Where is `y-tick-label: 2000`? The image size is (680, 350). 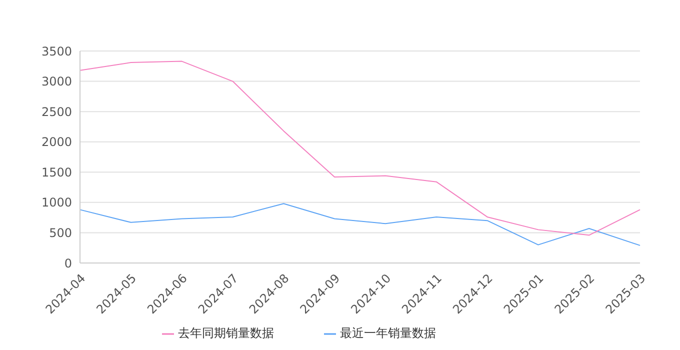
y-tick-label: 2000 is located at coordinates (56, 142).